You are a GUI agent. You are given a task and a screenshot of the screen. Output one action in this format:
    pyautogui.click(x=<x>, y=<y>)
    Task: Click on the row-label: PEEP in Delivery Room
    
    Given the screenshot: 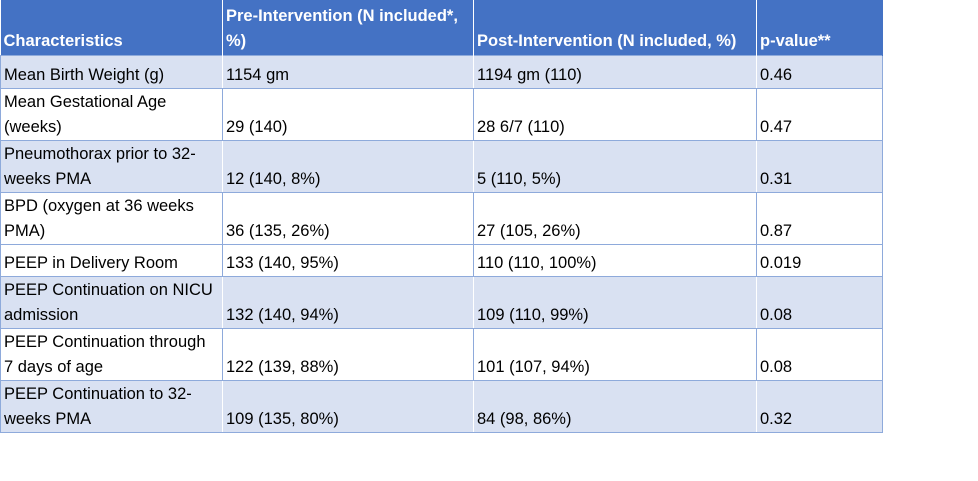 What is the action you would take?
    pyautogui.click(x=111, y=260)
    